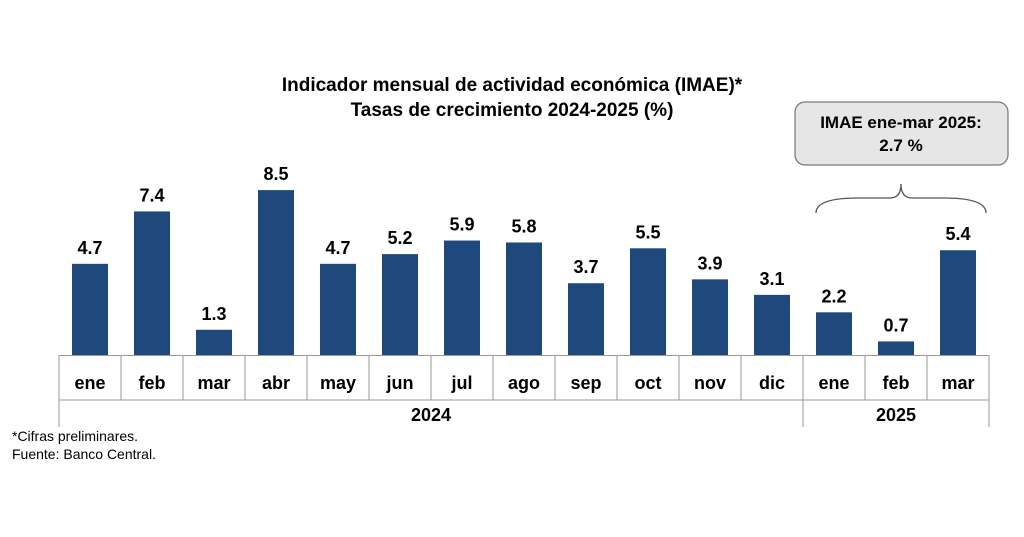 The width and height of the screenshot is (1024, 537). What do you see at coordinates (895, 325) in the screenshot?
I see `value-label-feb-2025: 0.7` at bounding box center [895, 325].